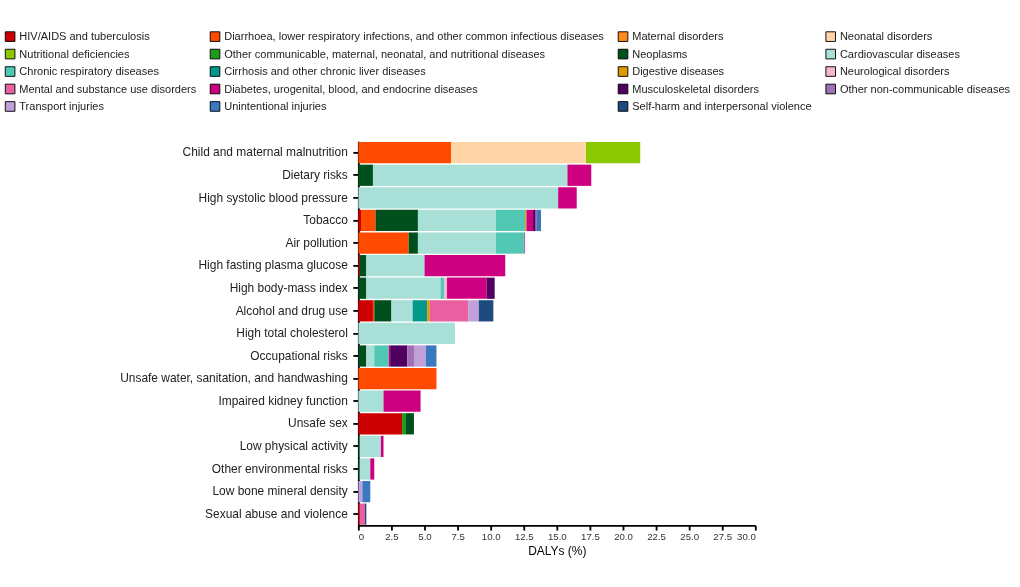 Image resolution: width=1020 pixels, height=587 pixels. I want to click on legend-label: Musculoskeletal disorders, so click(696, 88).